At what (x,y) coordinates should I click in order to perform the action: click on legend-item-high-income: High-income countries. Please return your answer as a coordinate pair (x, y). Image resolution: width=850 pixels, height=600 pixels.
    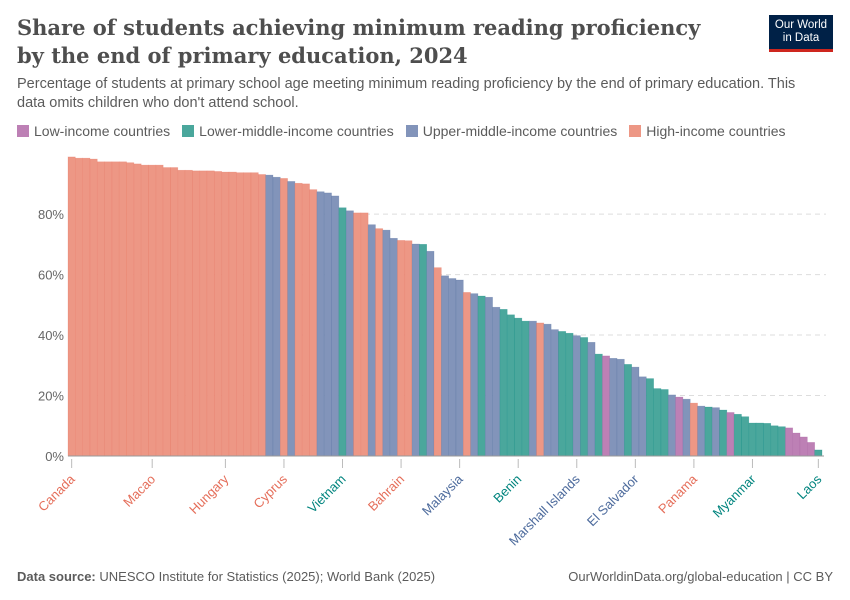
    Looking at the image, I should click on (707, 131).